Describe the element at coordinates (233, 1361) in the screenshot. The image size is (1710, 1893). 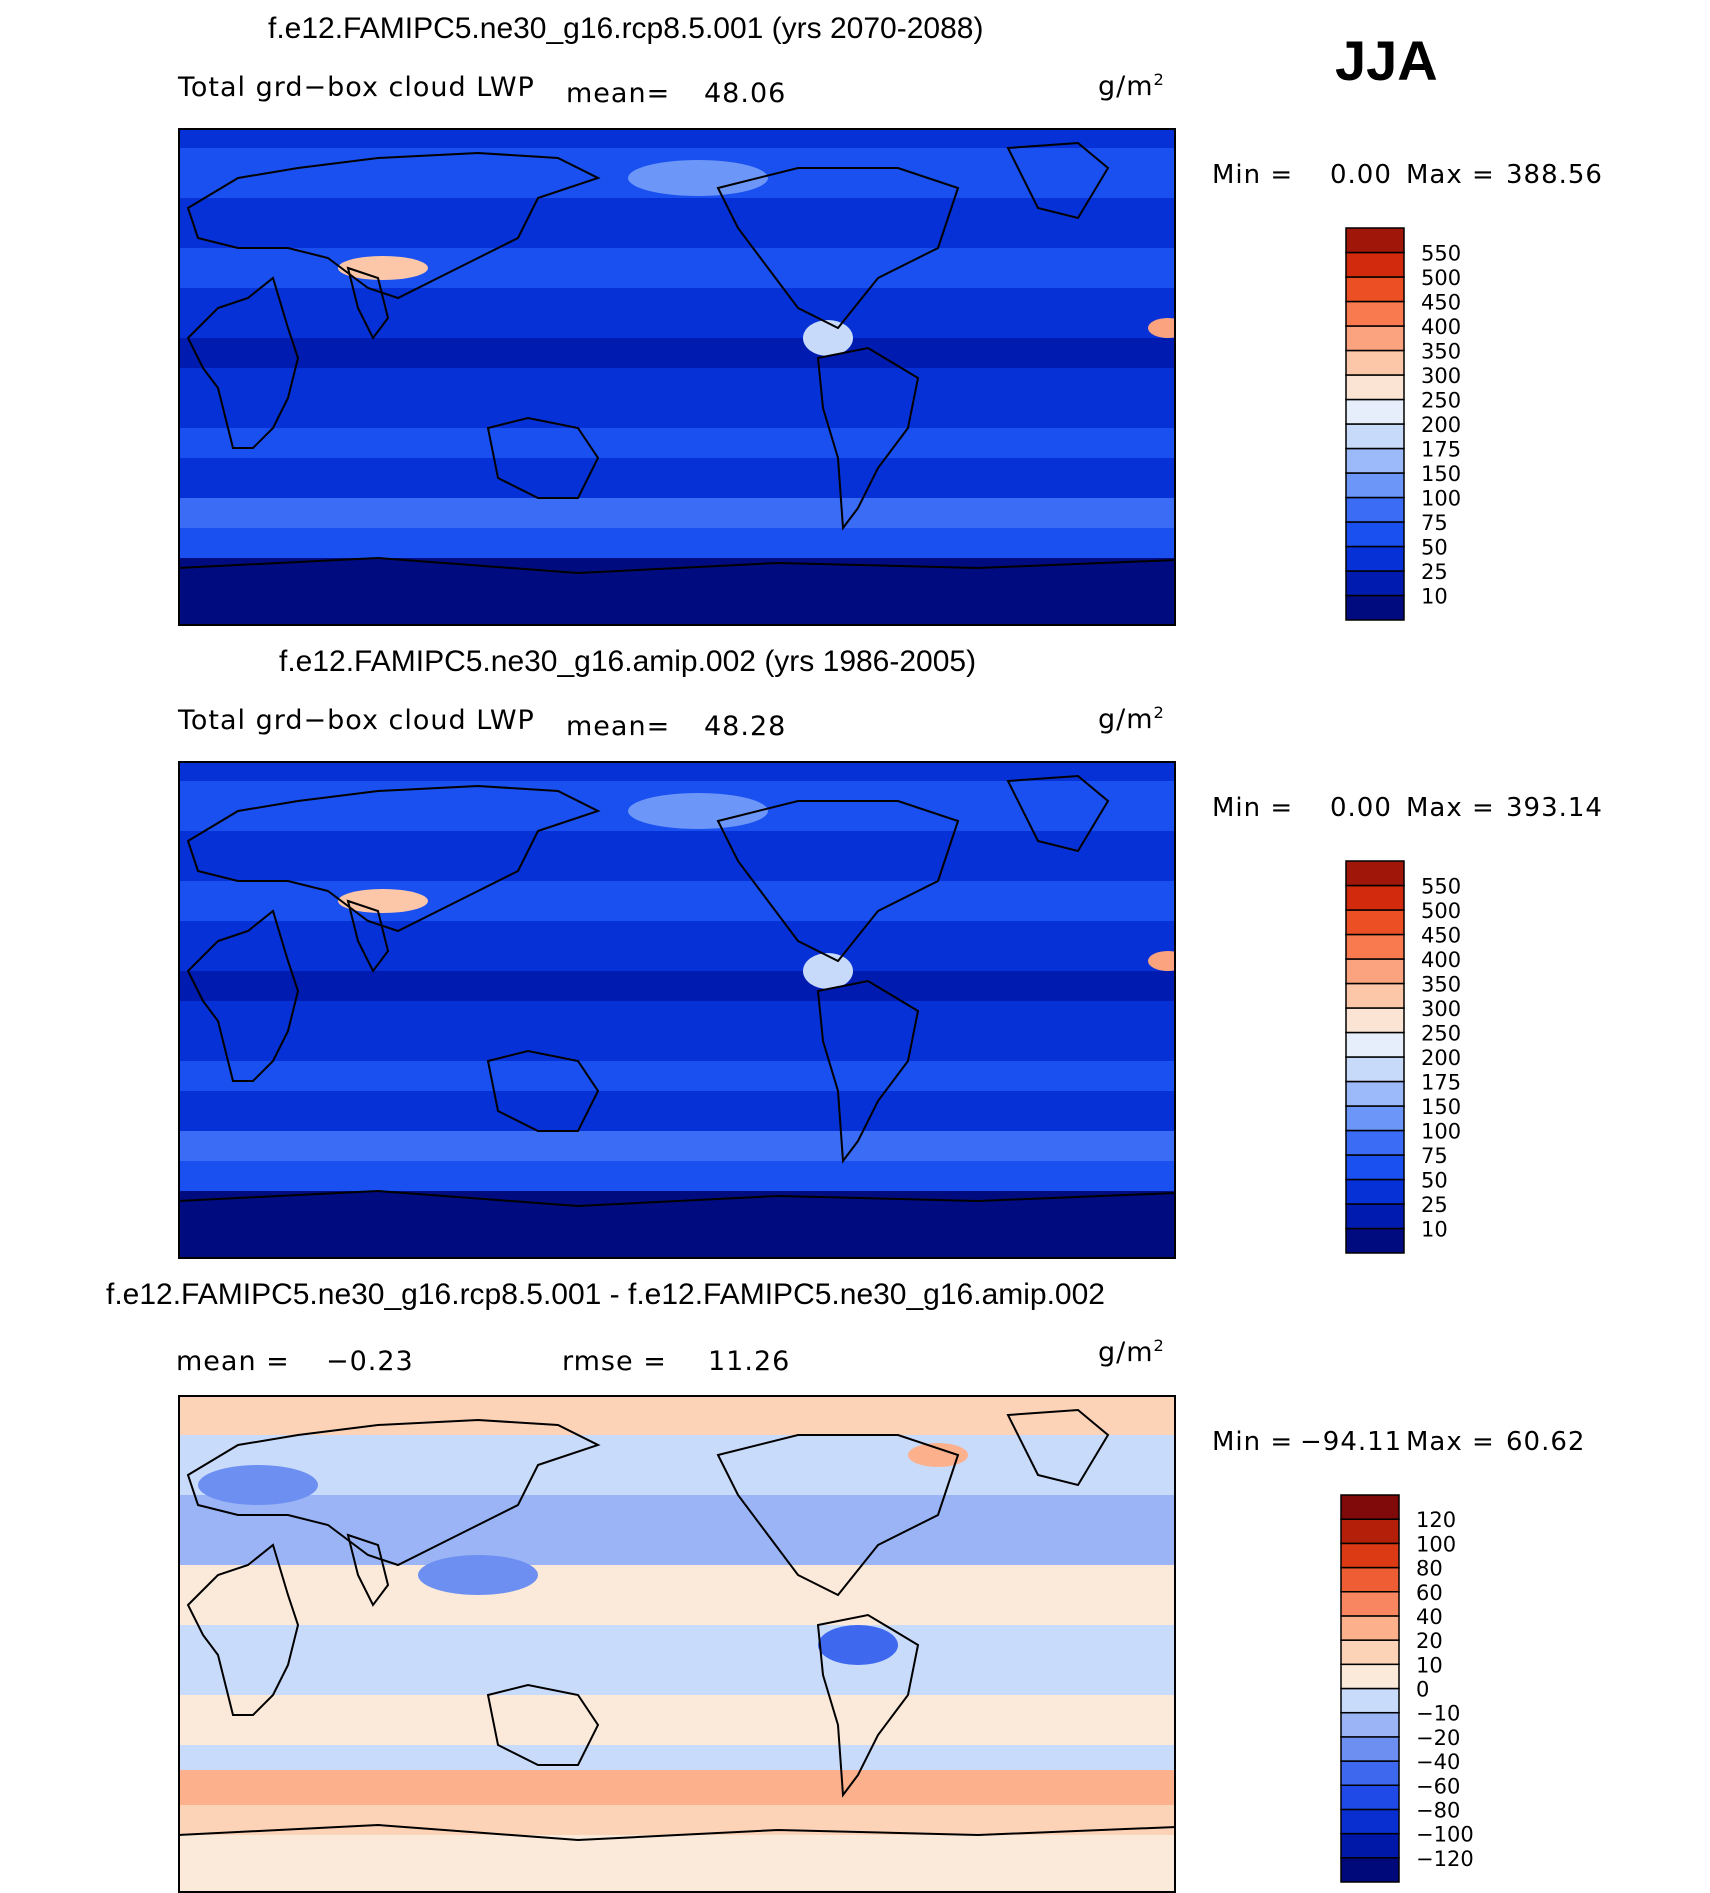
I see `panel3-mean-label: mean =` at that location.